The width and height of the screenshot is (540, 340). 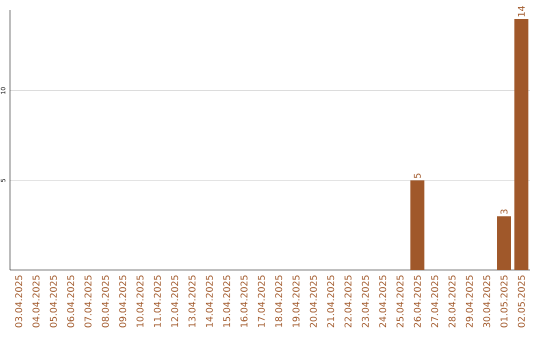 I want to click on x-tick-label: 08.04.2025, so click(x=105, y=302).